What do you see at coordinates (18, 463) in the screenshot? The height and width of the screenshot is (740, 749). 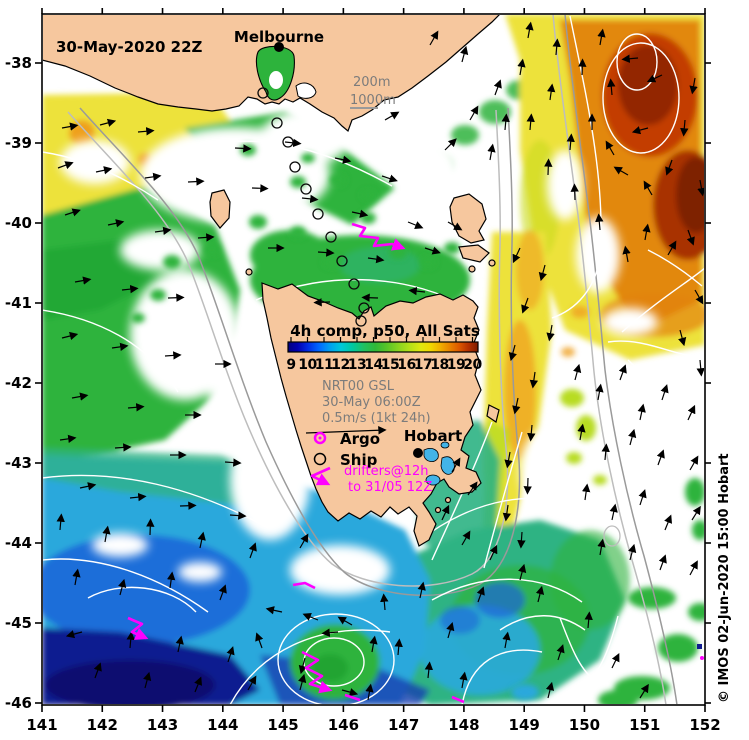 I see `y-tick-label: -43` at bounding box center [18, 463].